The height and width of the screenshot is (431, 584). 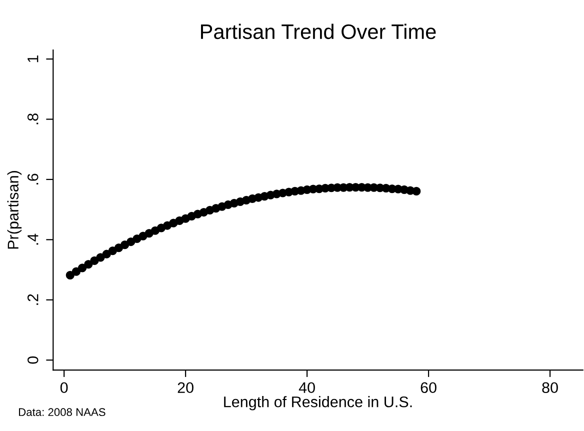 I want to click on chart-title: Partisan Trend Over Time, so click(x=318, y=32).